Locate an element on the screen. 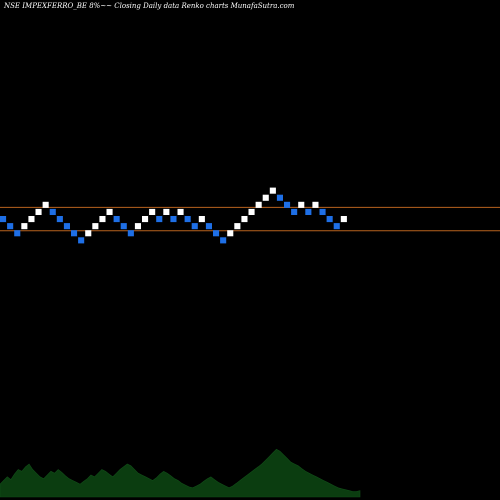  volume-area is located at coordinates (180, 473).